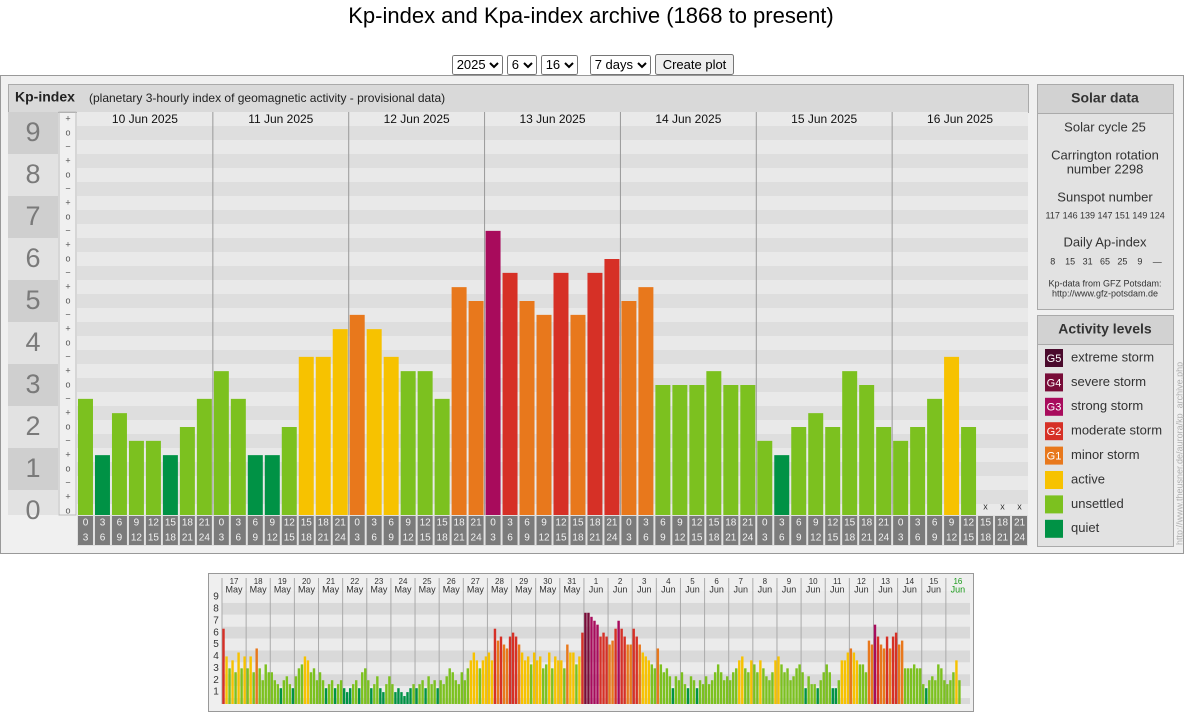  I want to click on solar-value: 8, so click(1052, 261).